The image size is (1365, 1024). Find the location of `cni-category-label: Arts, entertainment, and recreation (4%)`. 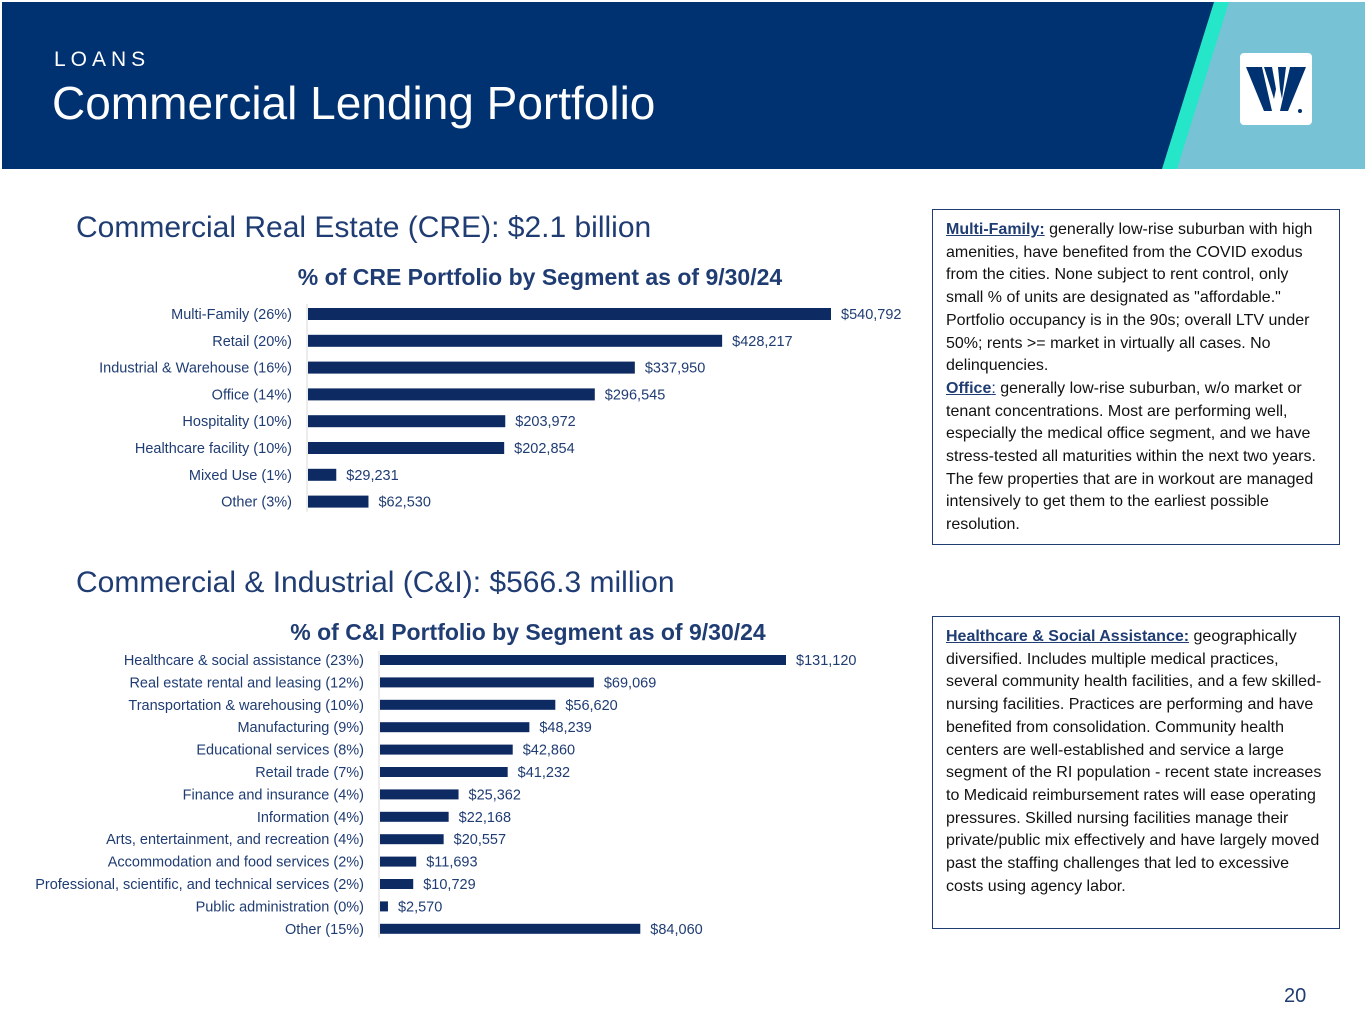

cni-category-label: Arts, entertainment, and recreation (4%) is located at coordinates (235, 840).